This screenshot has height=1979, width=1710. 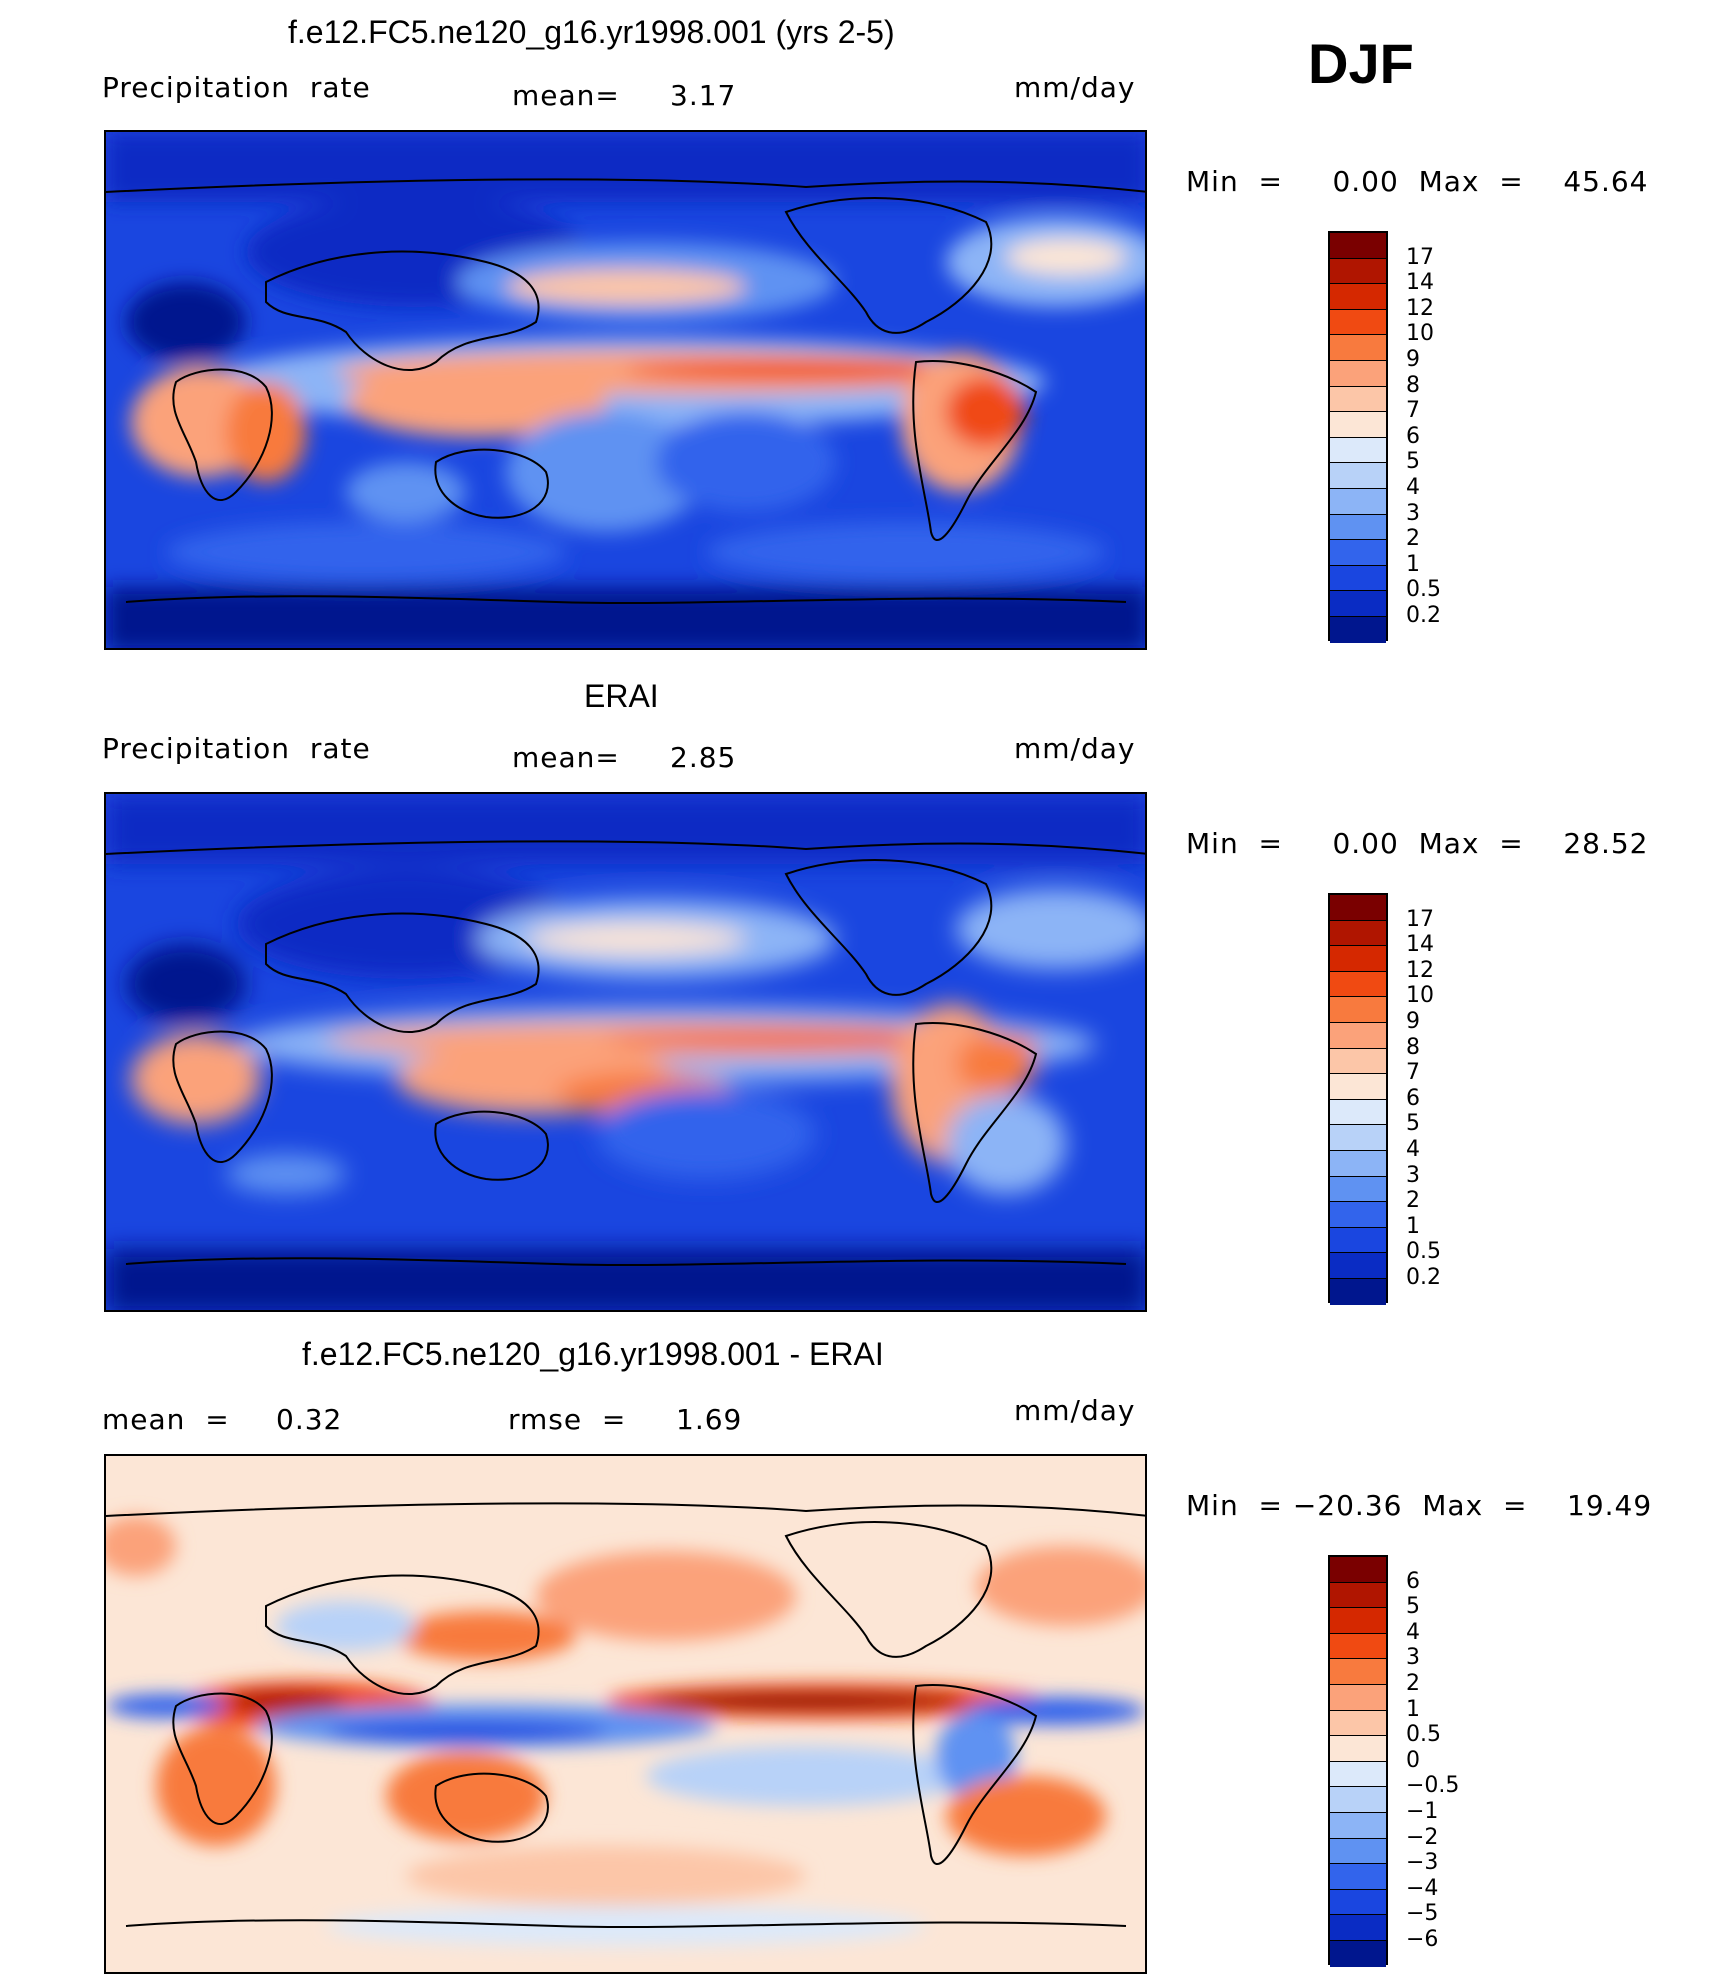 I want to click on panel-3-units: mm/day, so click(x=1075, y=1410).